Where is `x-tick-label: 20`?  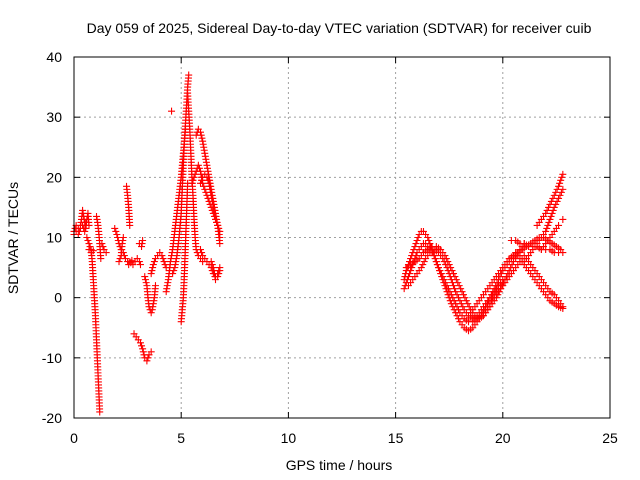
x-tick-label: 20 is located at coordinates (503, 438).